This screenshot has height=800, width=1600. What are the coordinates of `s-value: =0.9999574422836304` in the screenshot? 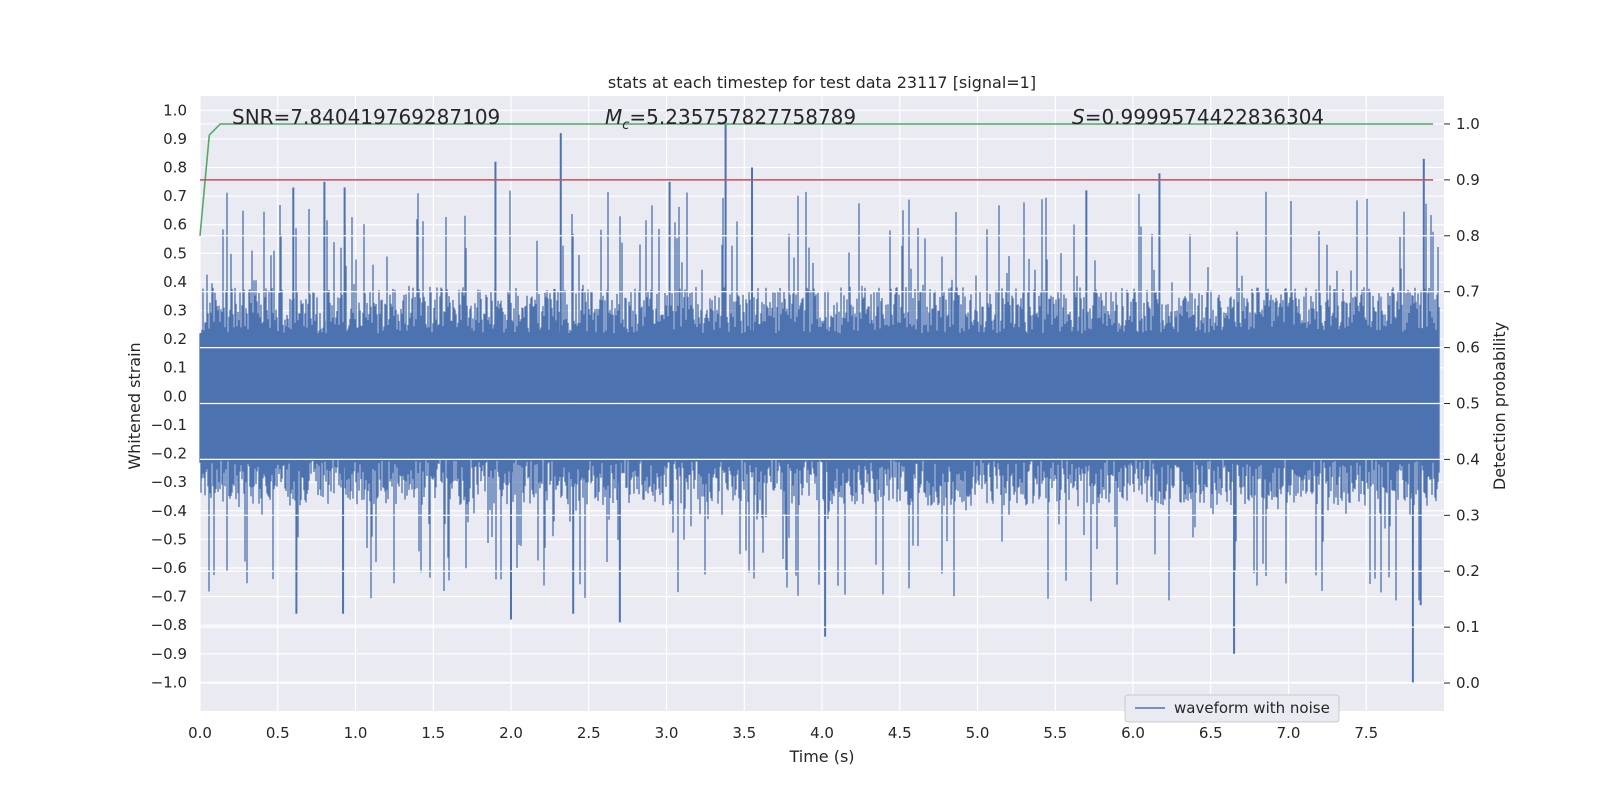 It's located at (1204, 117).